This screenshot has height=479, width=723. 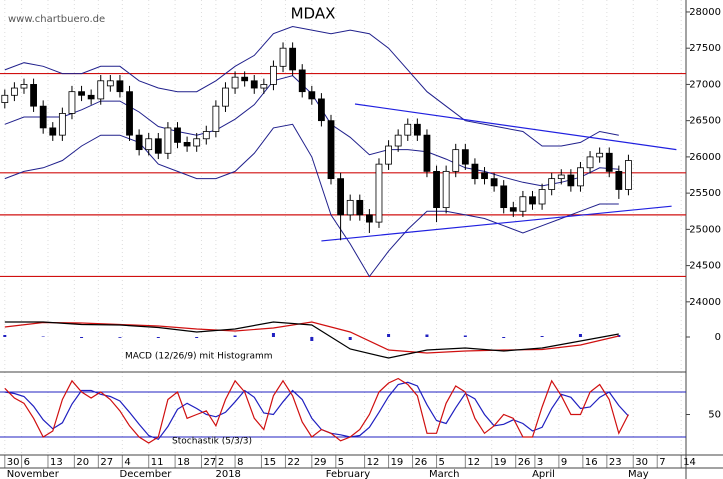 I want to click on x-tick-label: 26, so click(x=421, y=462).